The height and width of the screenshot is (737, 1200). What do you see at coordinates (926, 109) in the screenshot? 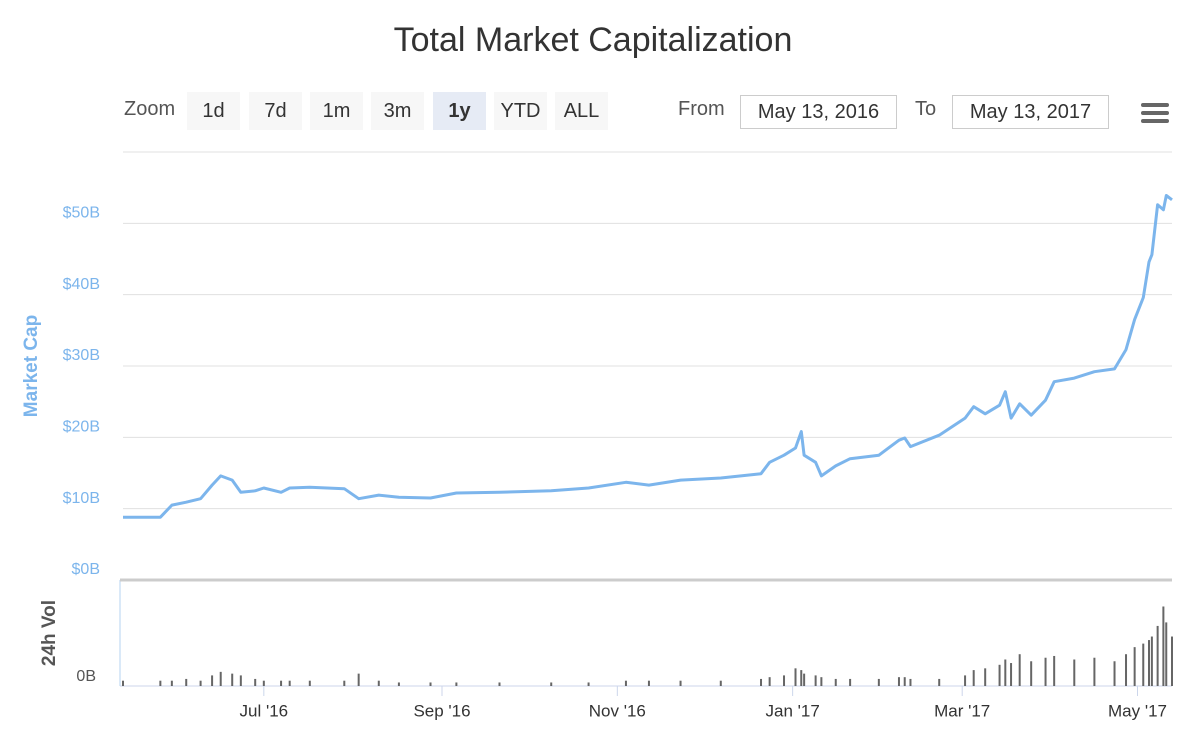
I see `to-label: To` at bounding box center [926, 109].